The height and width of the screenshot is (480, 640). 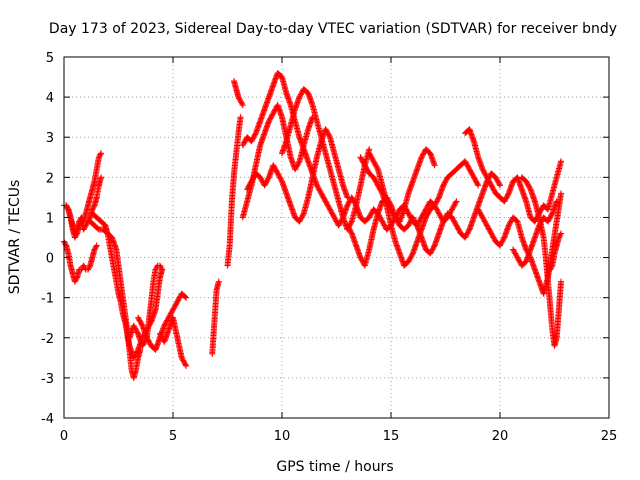 I want to click on x-tick-label: 15, so click(x=391, y=436).